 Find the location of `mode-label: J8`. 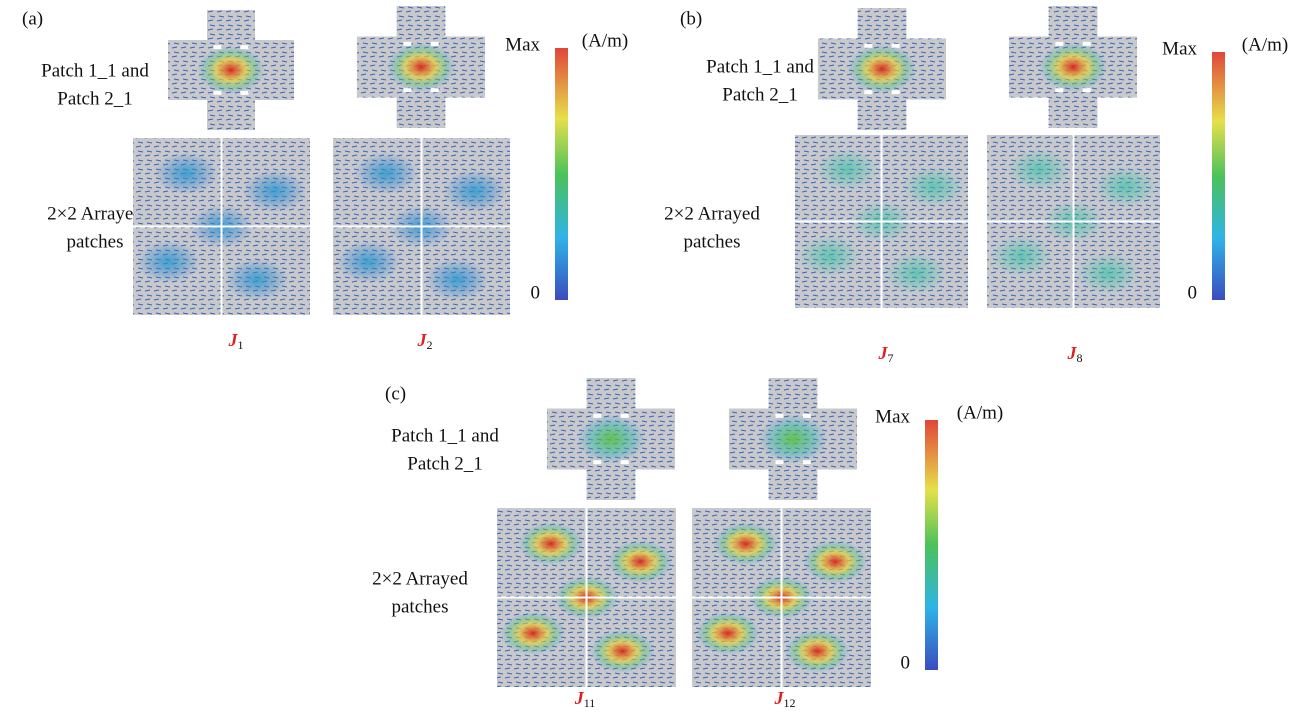

mode-label: J8 is located at coordinates (1075, 354).